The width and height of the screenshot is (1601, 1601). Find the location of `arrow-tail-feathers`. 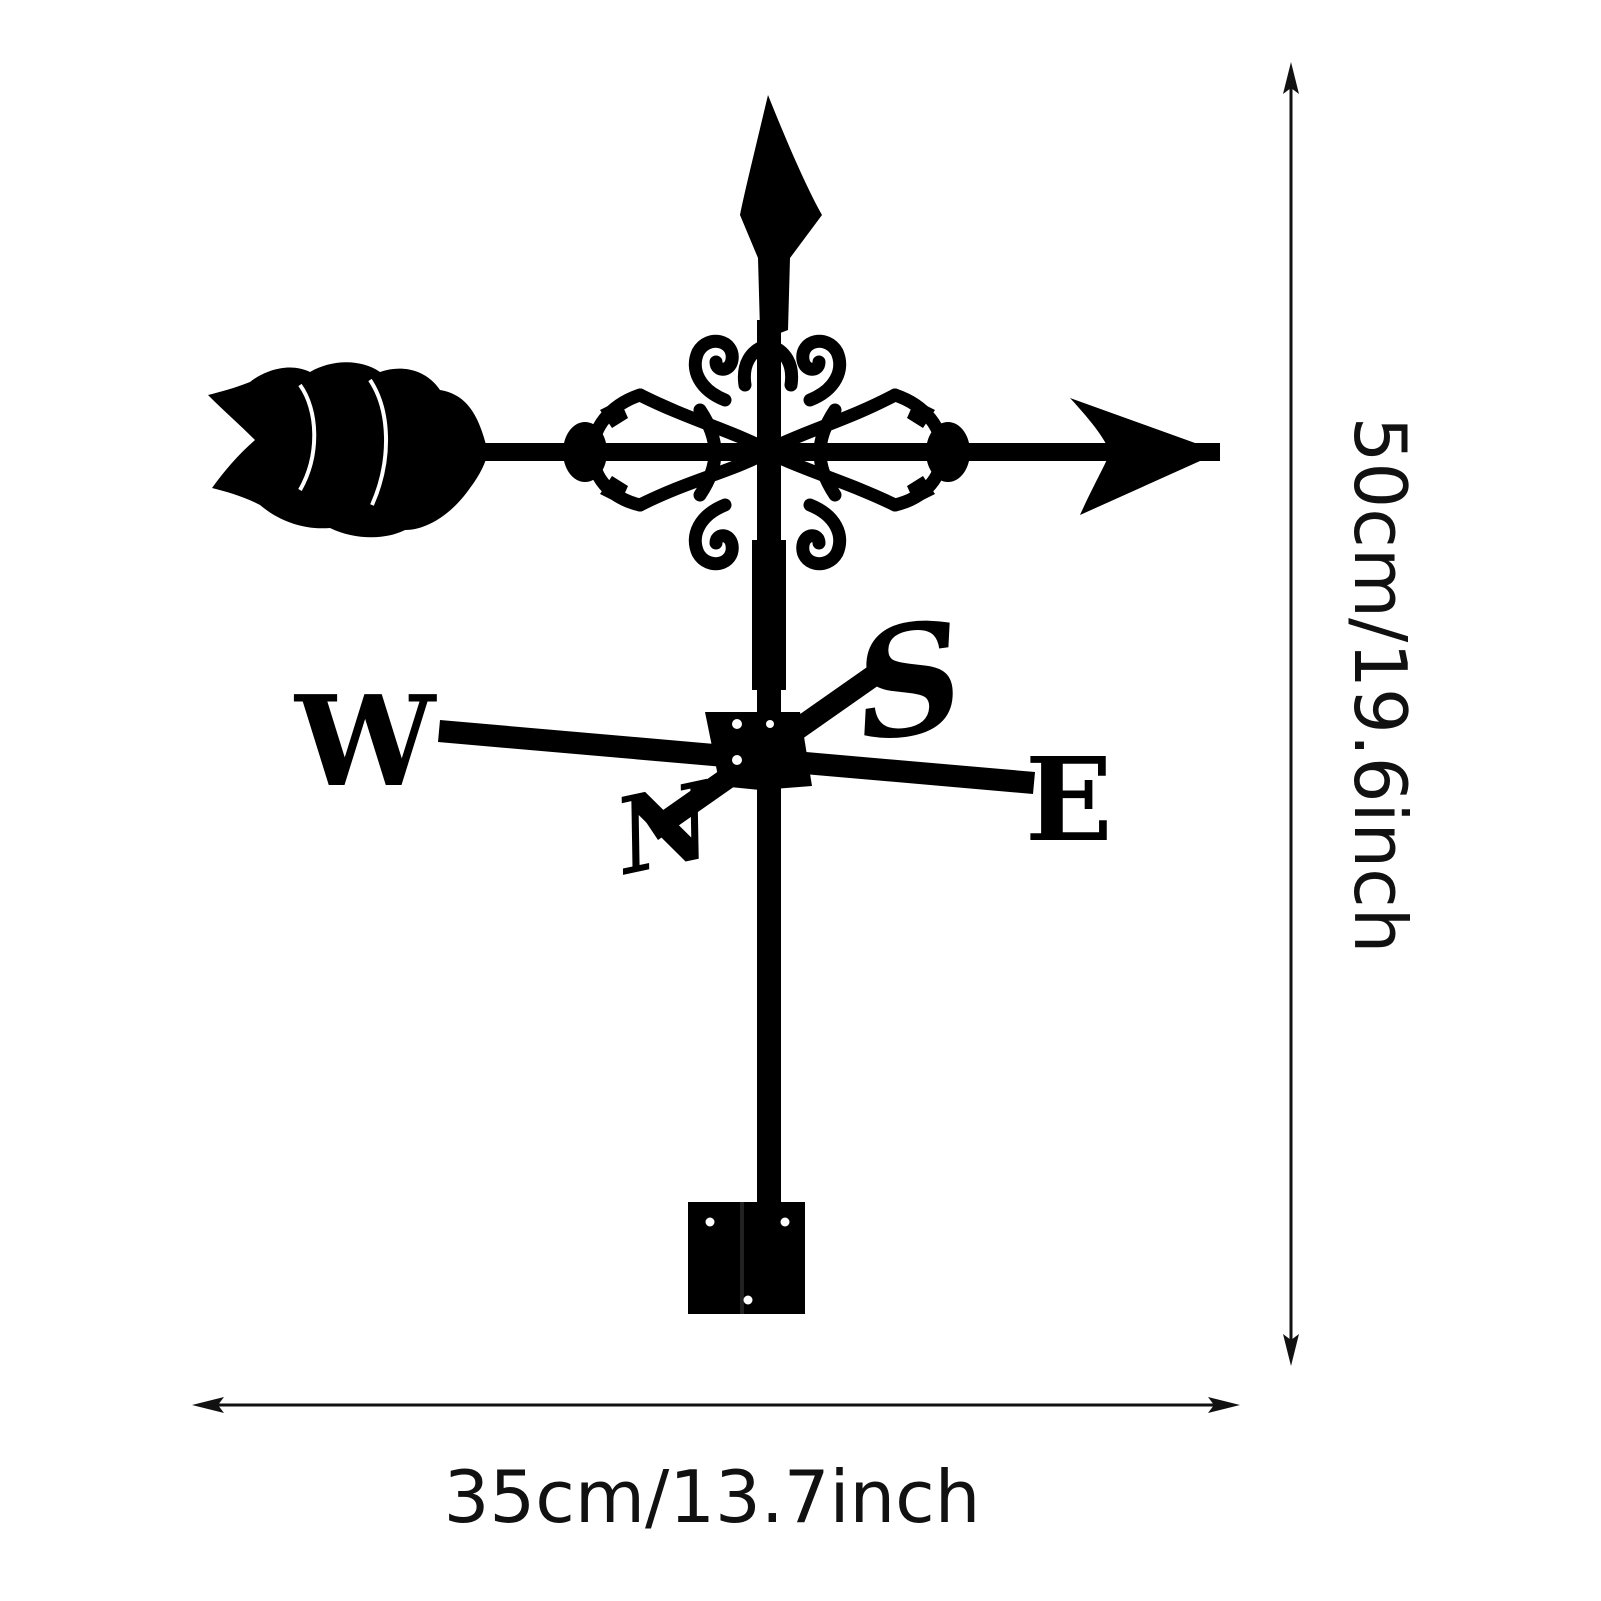

arrow-tail-feathers is located at coordinates (348, 450).